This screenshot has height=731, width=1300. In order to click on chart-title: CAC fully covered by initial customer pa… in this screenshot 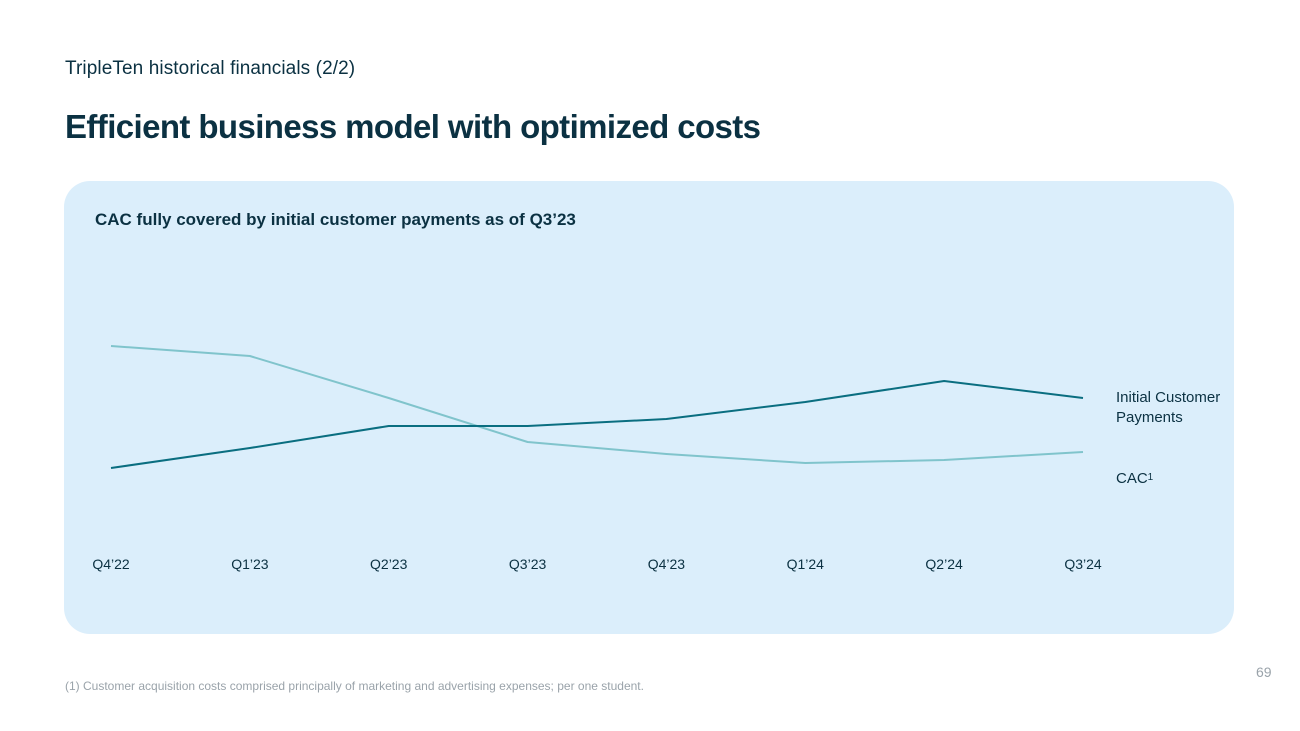, I will do `click(335, 219)`.